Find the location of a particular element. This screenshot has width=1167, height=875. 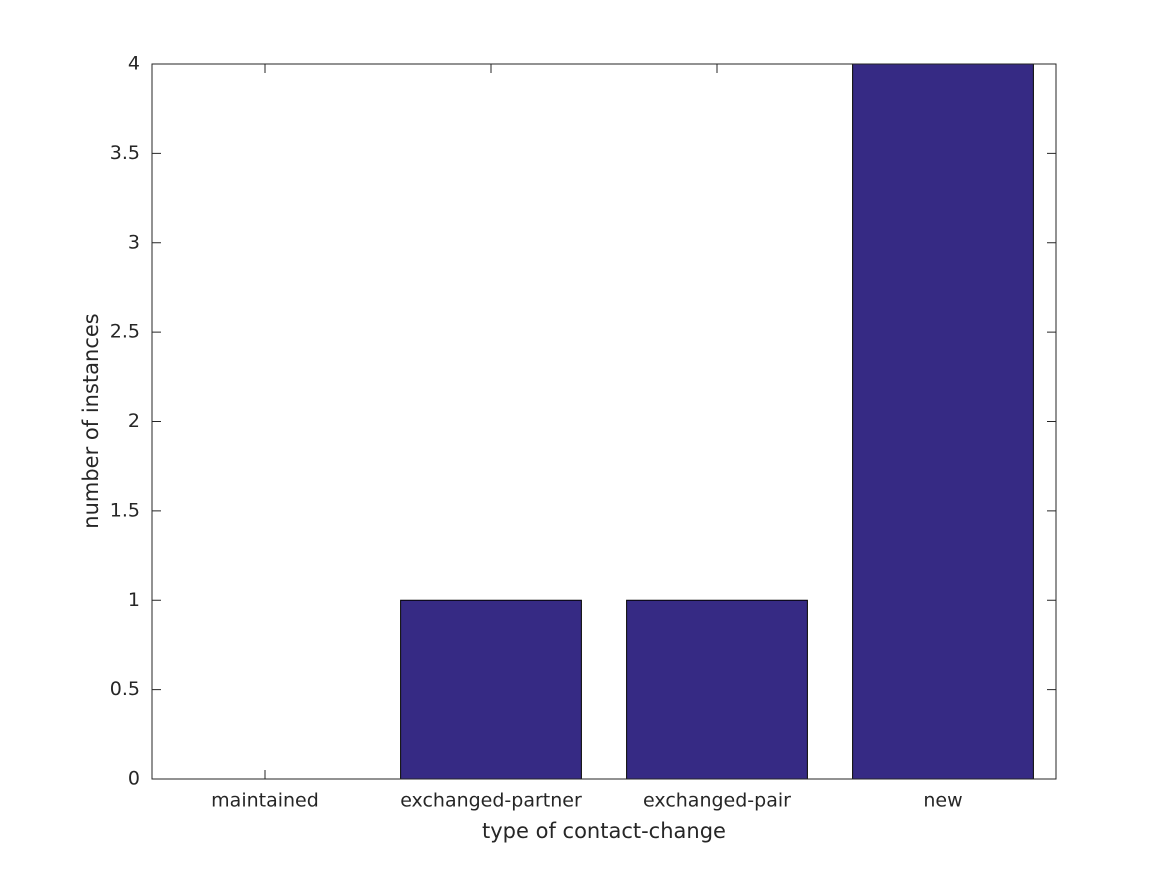

x-tick-label: maintained is located at coordinates (265, 801).